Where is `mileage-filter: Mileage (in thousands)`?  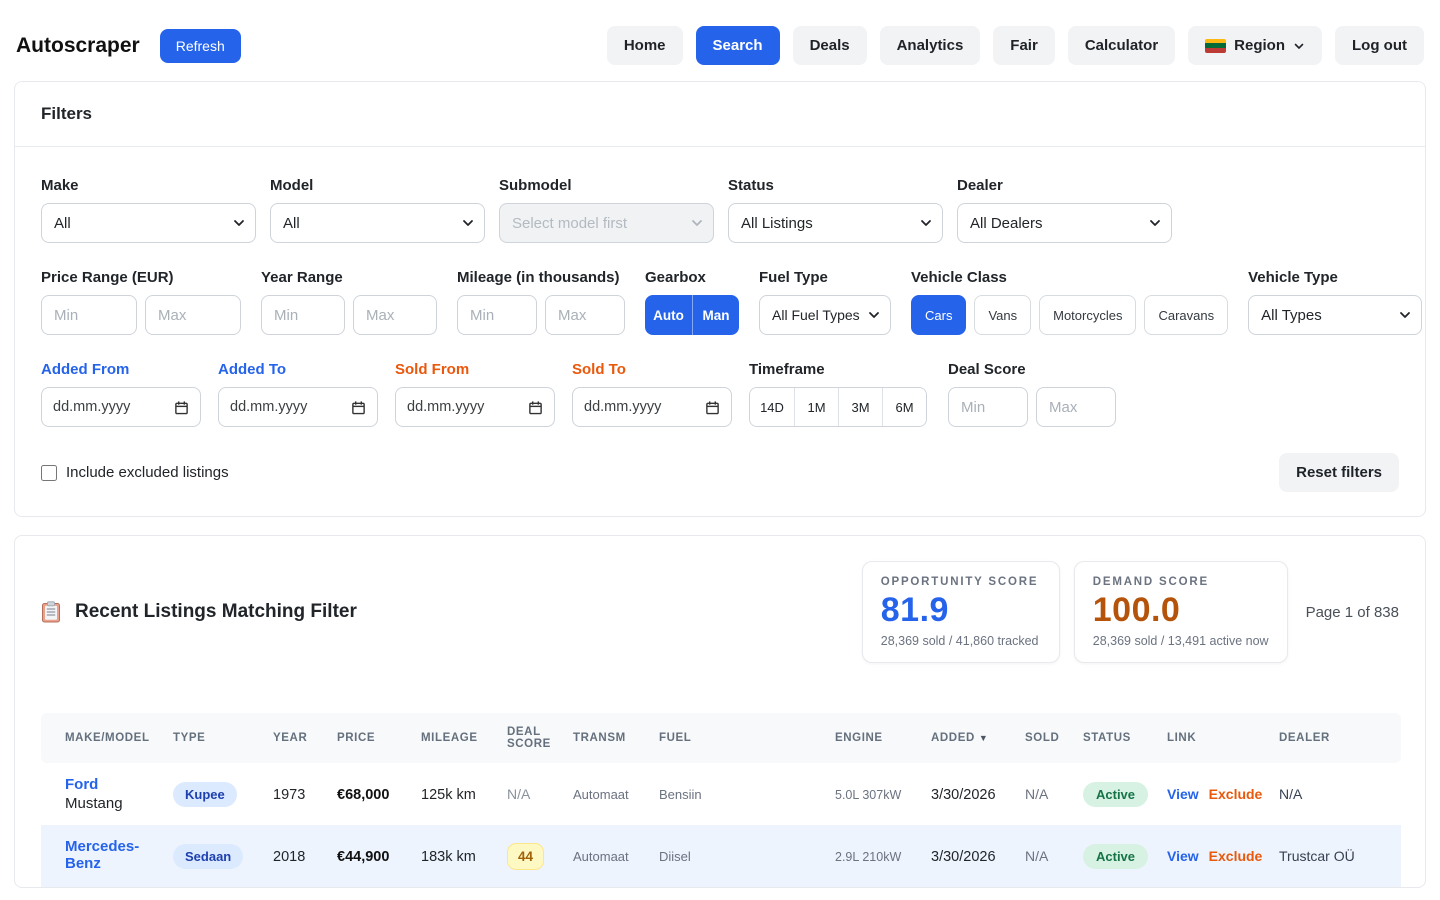 mileage-filter: Mileage (in thousands) is located at coordinates (541, 302).